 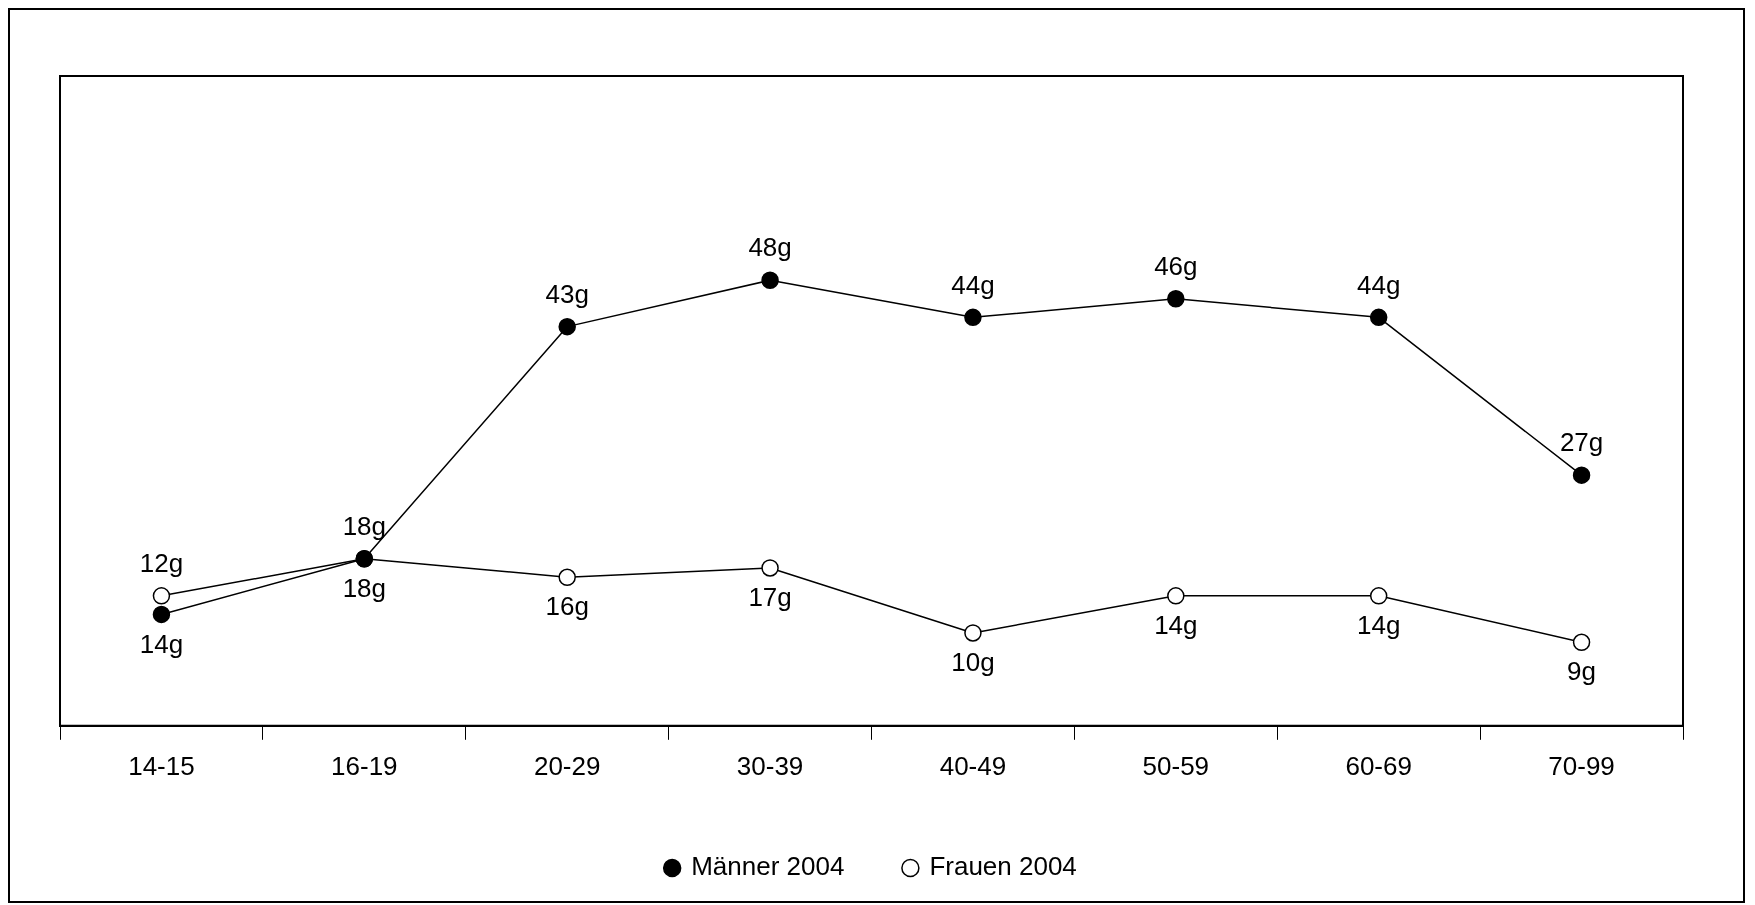 What do you see at coordinates (161, 563) in the screenshot?
I see `data-label: 12g` at bounding box center [161, 563].